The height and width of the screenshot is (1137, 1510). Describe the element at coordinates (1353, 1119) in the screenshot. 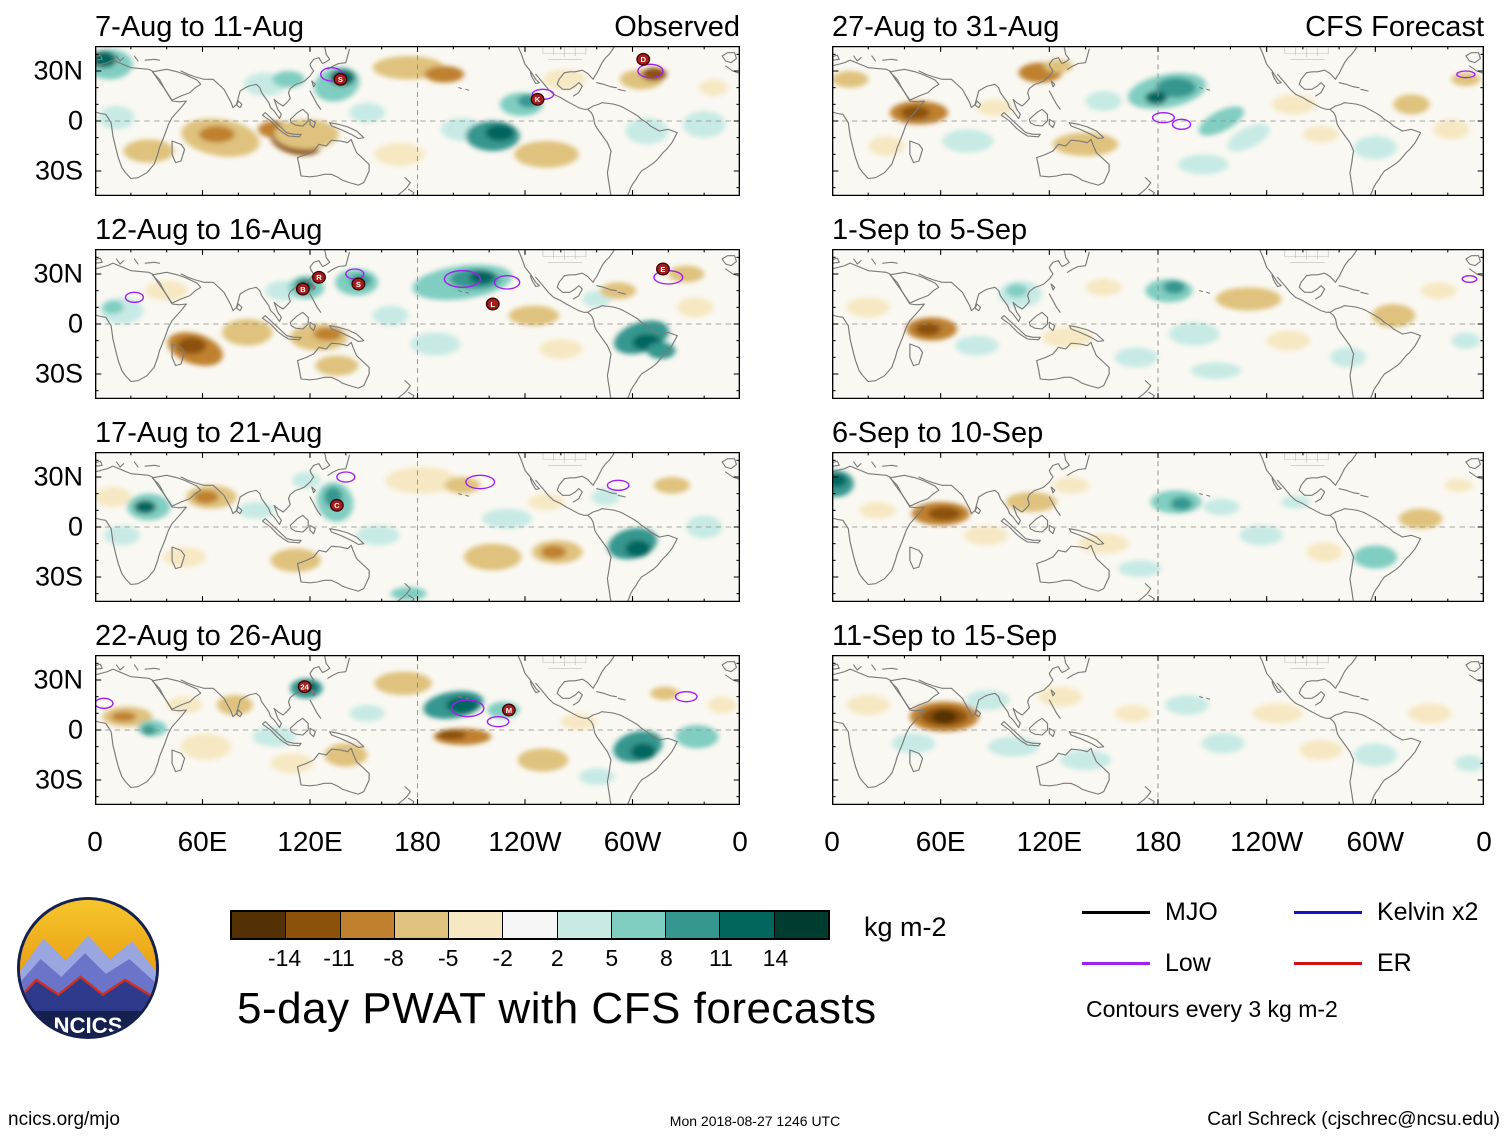

I see `footer-credit: Carl Schreck (cjschrec@ncsu.edu)` at that location.